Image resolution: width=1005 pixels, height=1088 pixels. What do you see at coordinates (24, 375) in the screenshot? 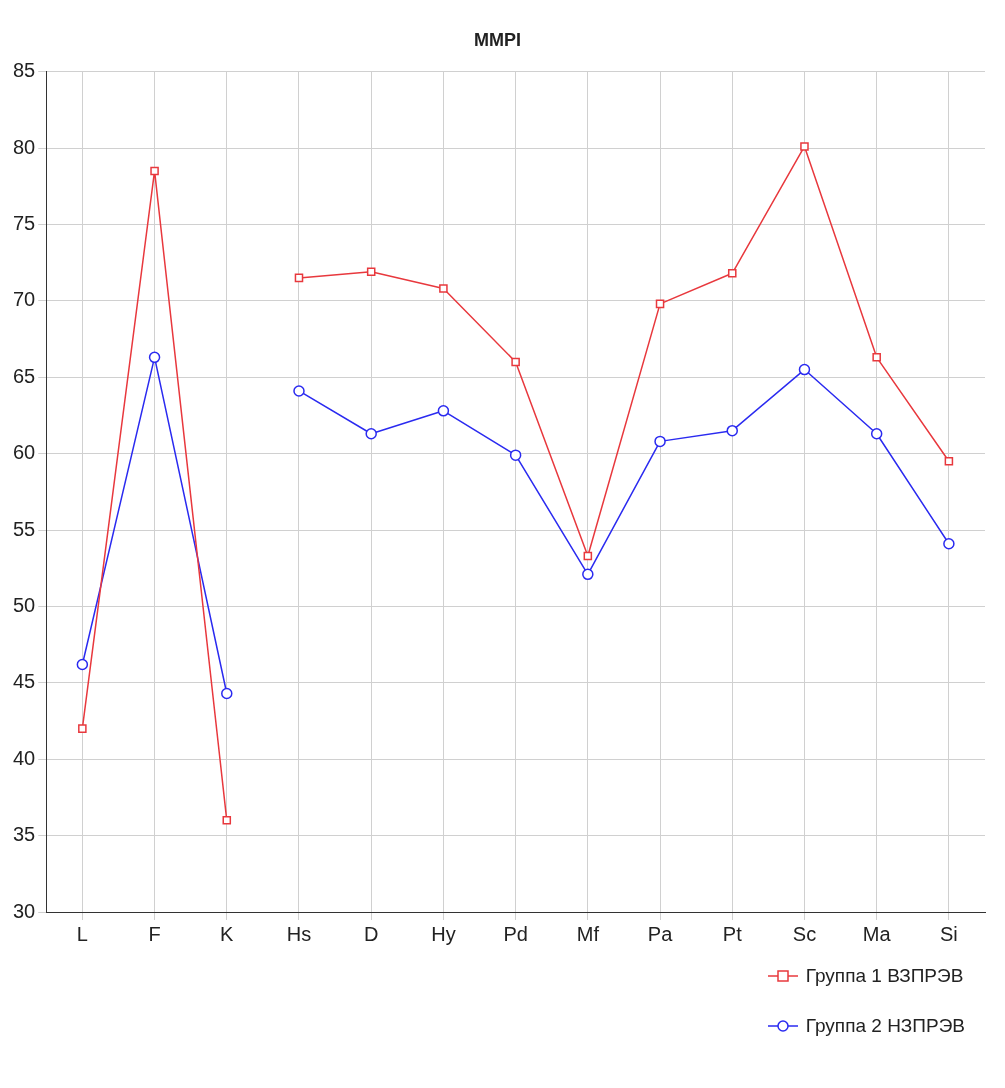
I see `y-tick-label: 65` at bounding box center [24, 375].